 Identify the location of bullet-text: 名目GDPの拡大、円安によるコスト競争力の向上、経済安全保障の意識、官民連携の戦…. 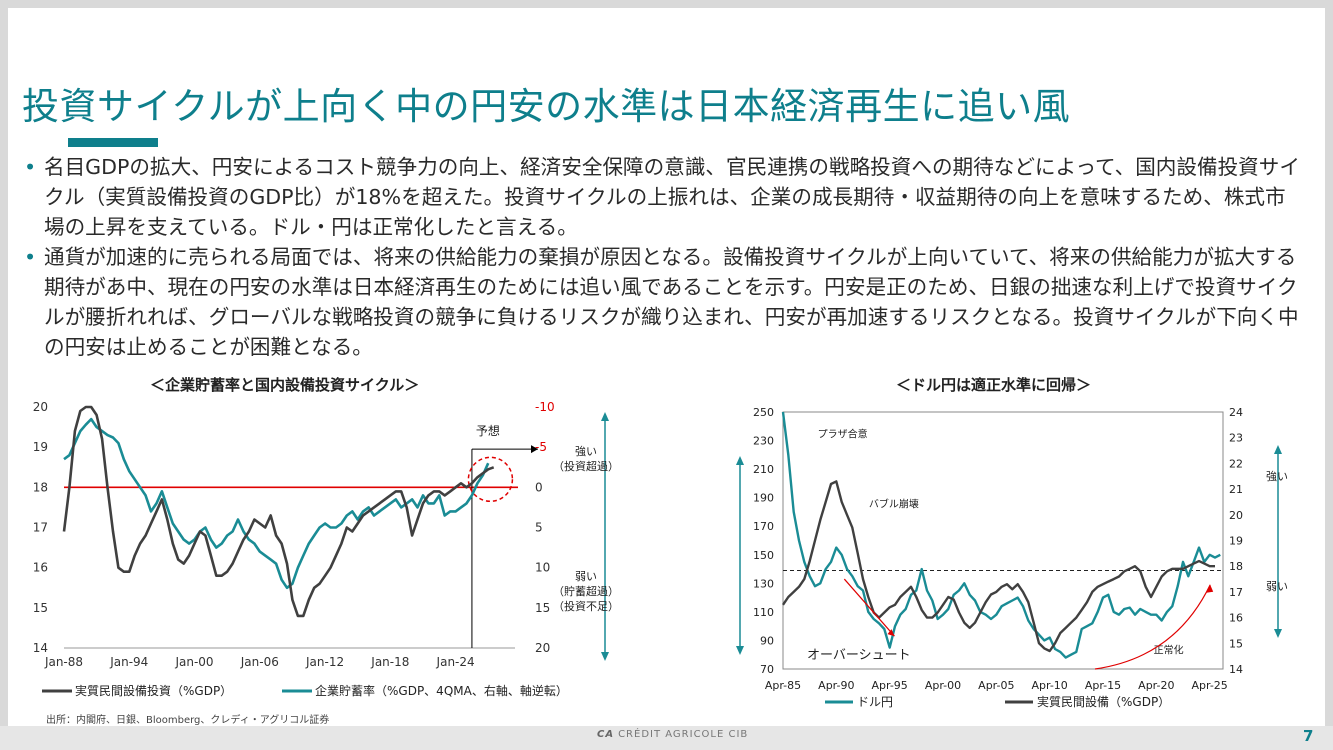
(672, 197).